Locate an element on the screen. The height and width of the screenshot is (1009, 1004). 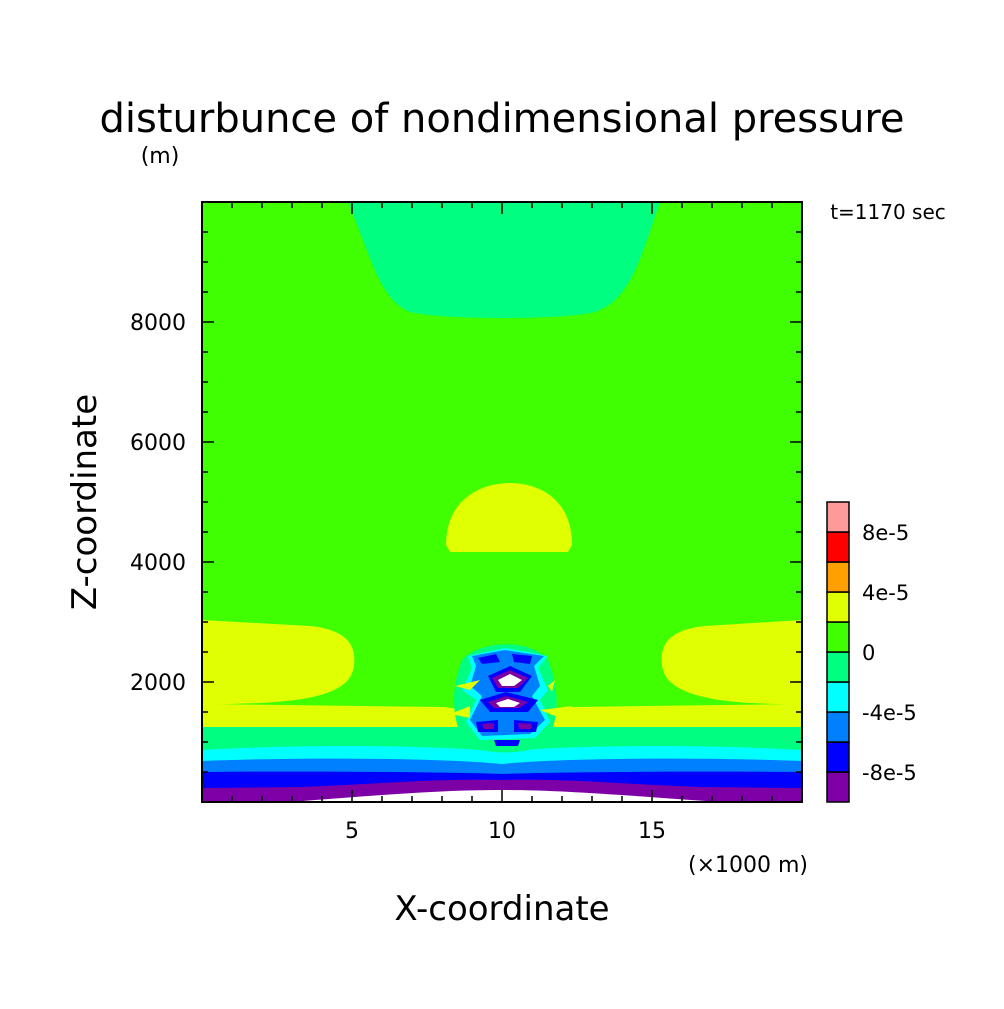
y-tick-label: 2000 is located at coordinates (158, 683).